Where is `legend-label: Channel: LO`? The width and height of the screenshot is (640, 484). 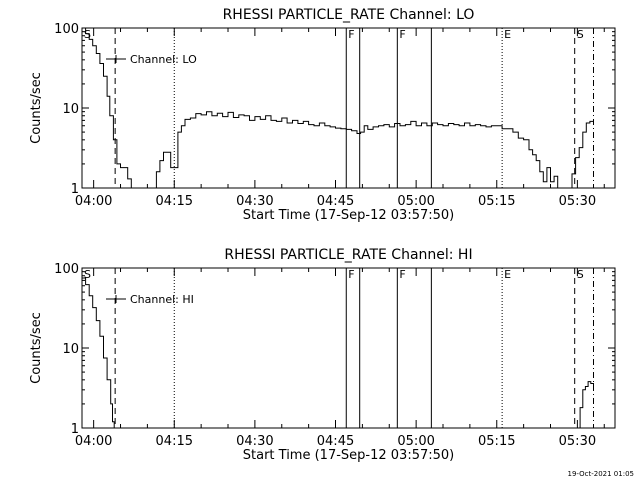
legend-label: Channel: LO is located at coordinates (163, 59).